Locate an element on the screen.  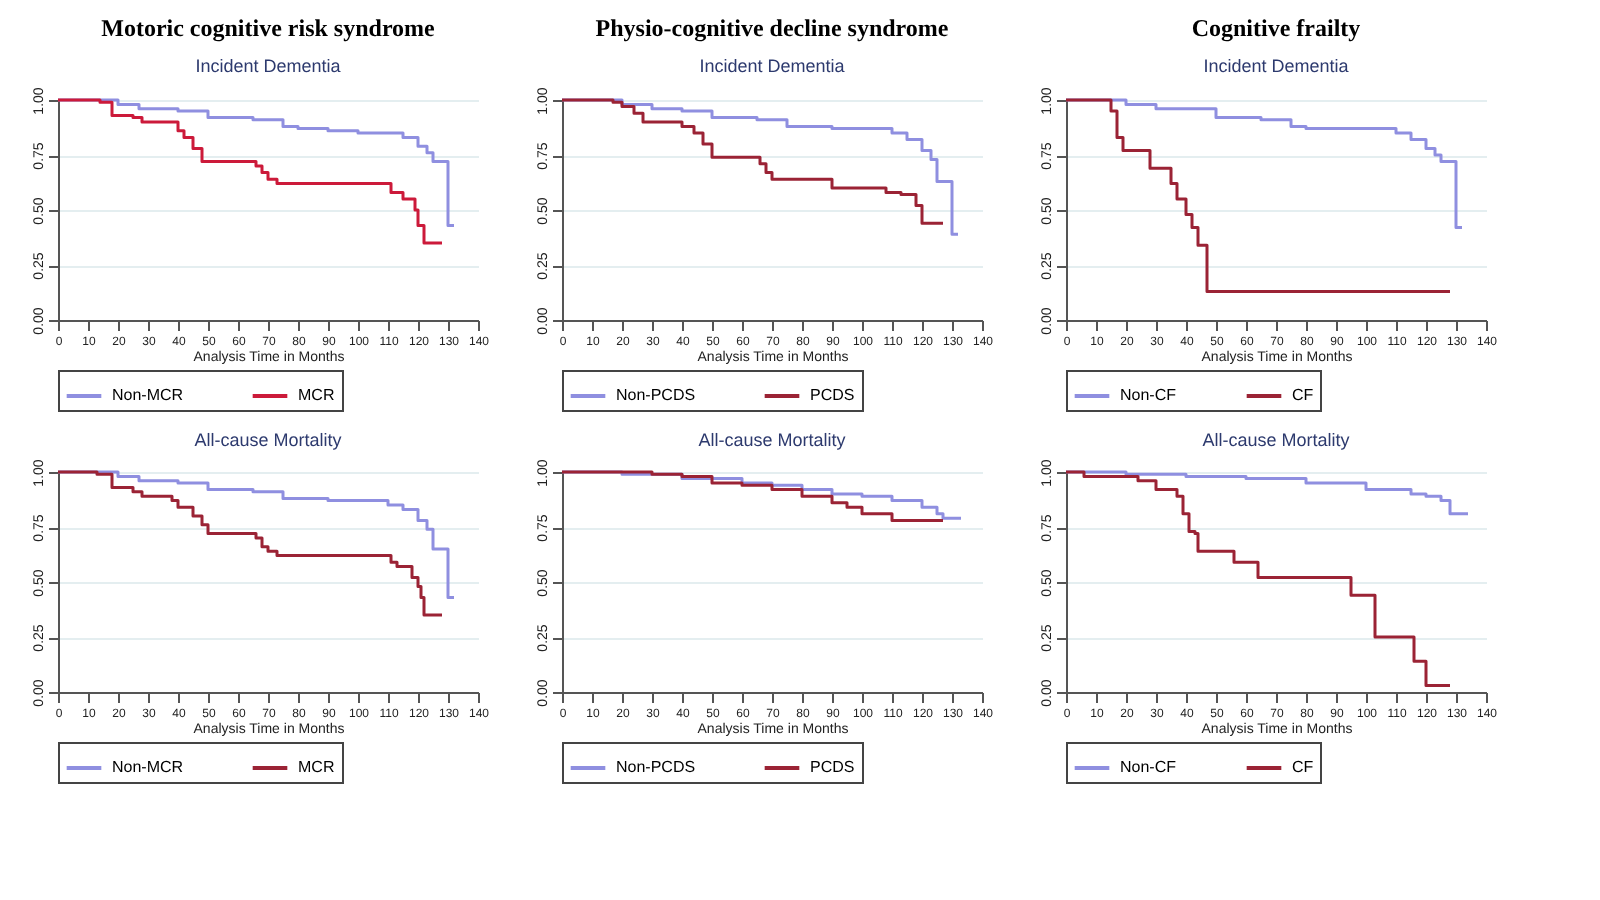
chart-title: Cognitive frailty is located at coordinates (1276, 28).